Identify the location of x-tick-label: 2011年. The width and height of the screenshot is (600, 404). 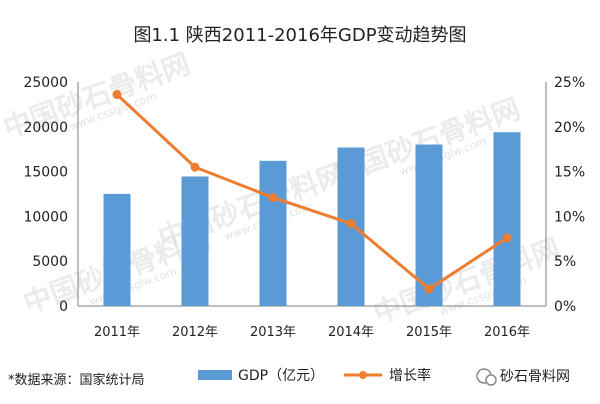
(117, 332).